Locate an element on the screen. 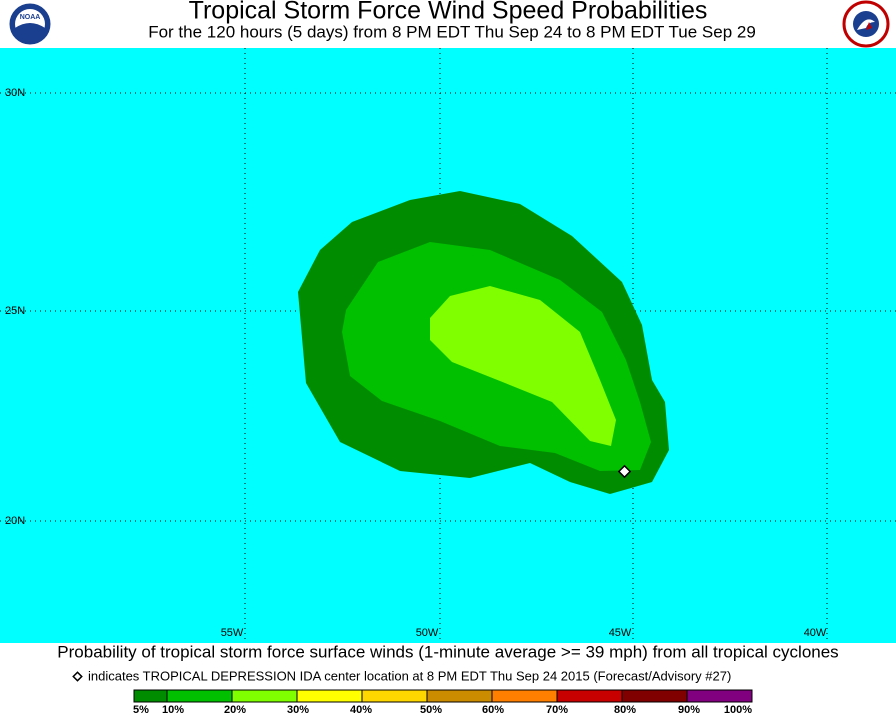 Image resolution: width=896 pixels, height=721 pixels. legend-label: 100% is located at coordinates (738, 710).